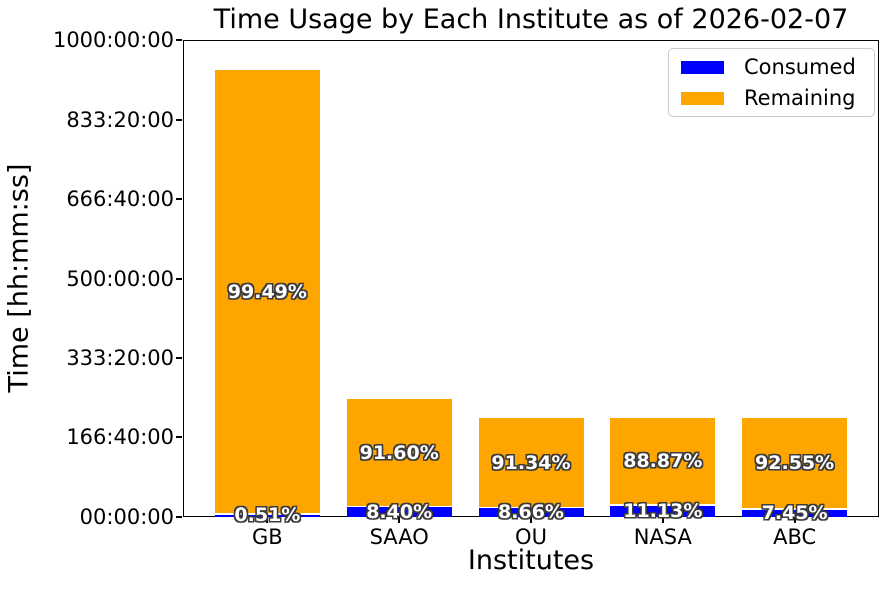 This screenshot has width=890, height=590. Describe the element at coordinates (795, 537) in the screenshot. I see `x-tick-label-ABC: ABC` at that location.